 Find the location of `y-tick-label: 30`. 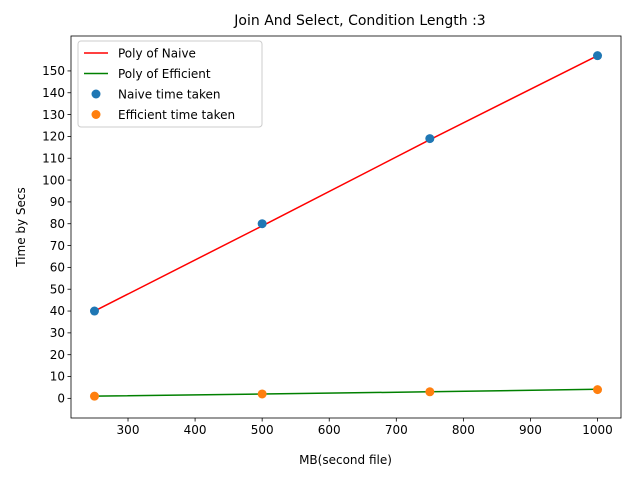

y-tick-label: 30 is located at coordinates (57, 333).